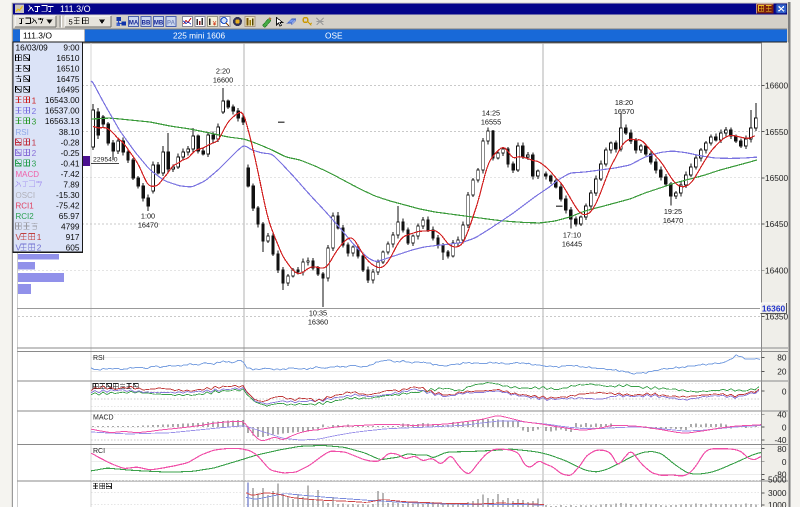 The width and height of the screenshot is (800, 507). What do you see at coordinates (781, 475) in the screenshot?
I see `svg-text: -80` at bounding box center [781, 475].